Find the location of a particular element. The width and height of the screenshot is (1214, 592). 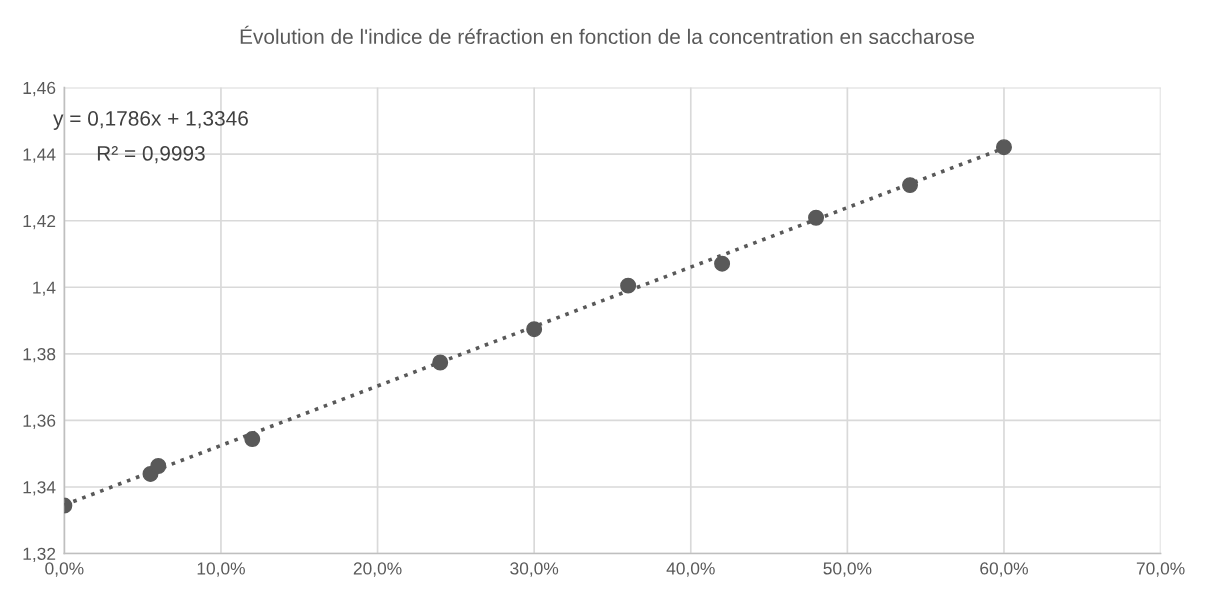

y-tick-label: 1,44 is located at coordinates (39, 155).